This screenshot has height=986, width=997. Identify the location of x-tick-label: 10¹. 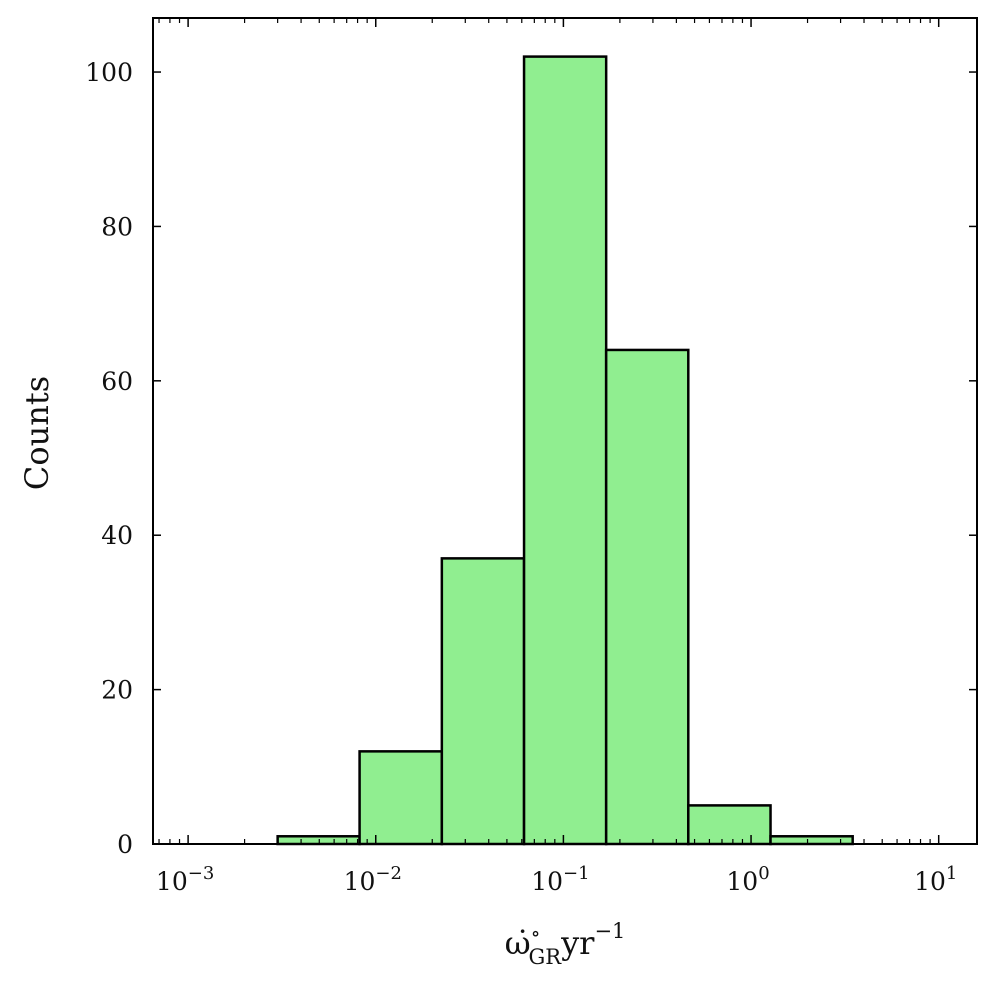
(935, 879).